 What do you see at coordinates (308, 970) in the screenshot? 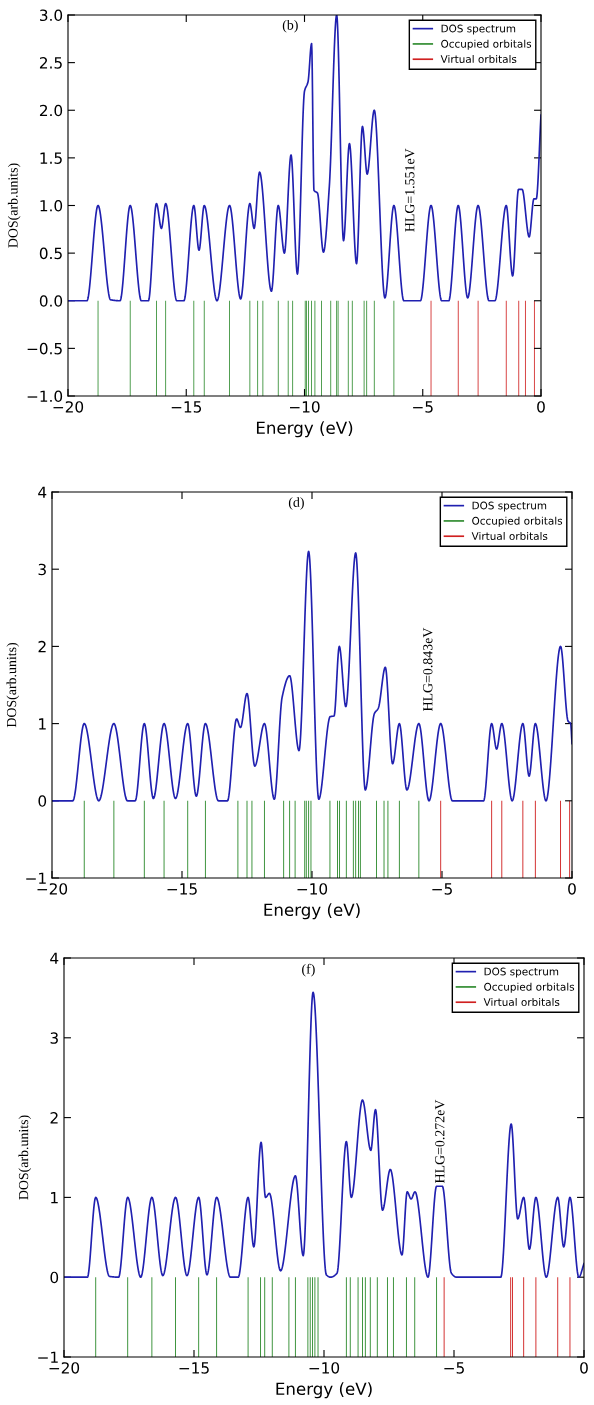
I see `chart-title: (f)` at bounding box center [308, 970].